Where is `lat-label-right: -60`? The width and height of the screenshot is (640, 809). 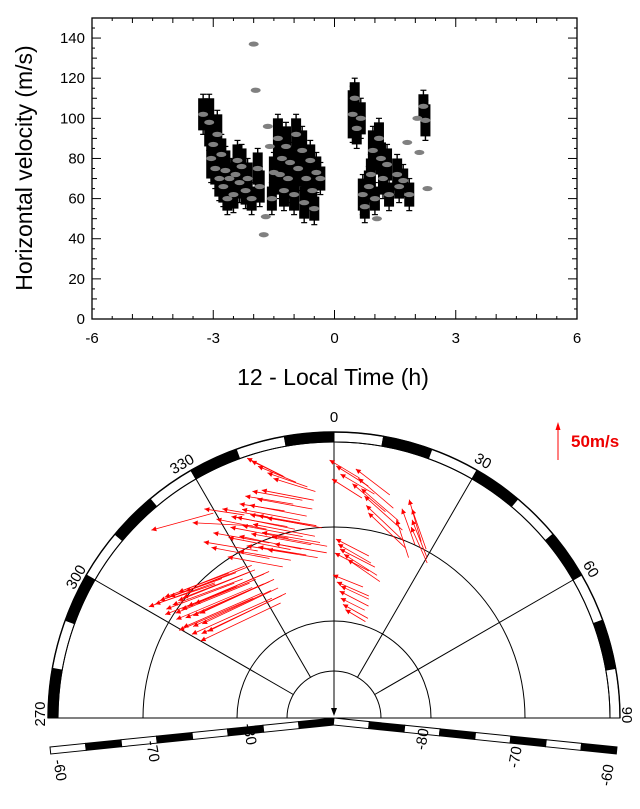
lat-label-right: -60 is located at coordinates (607, 775).